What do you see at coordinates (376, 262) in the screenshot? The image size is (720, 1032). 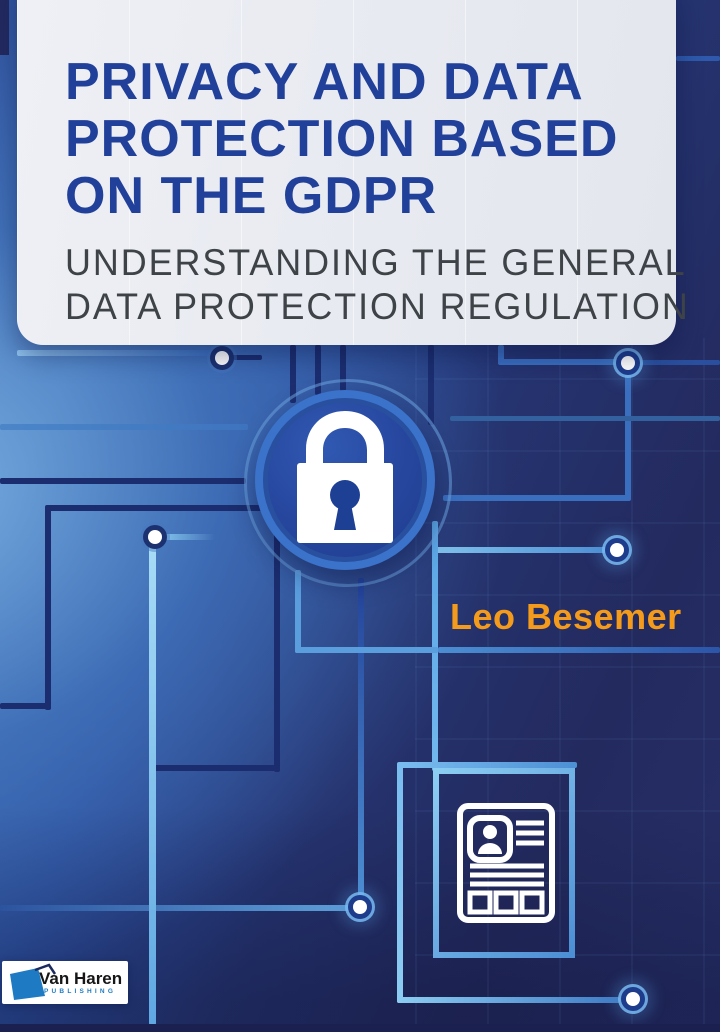 I see `subtitle-line-1: UNDERSTANDING THE GENERAL` at bounding box center [376, 262].